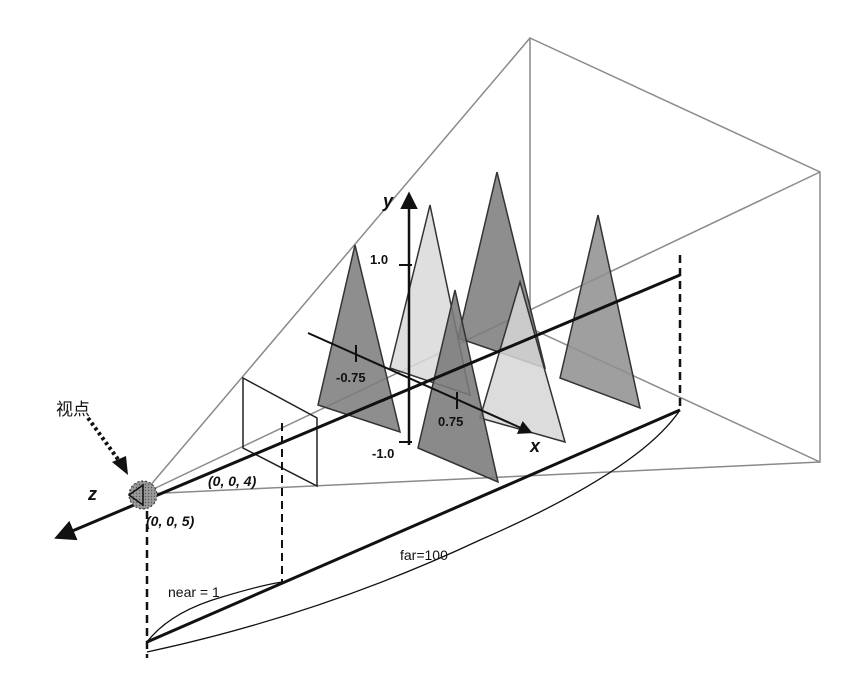 The image size is (846, 678). I want to click on viewpoint-label: 视点, so click(73, 410).